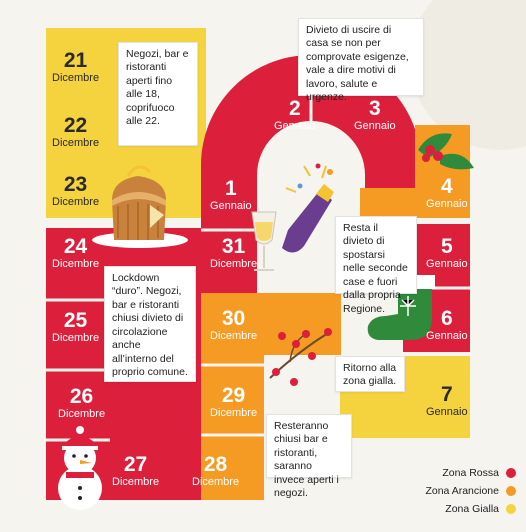 The height and width of the screenshot is (532, 526). Describe the element at coordinates (456, 509) in the screenshot. I see `legend-item-gialla: Zona Gialla` at that location.